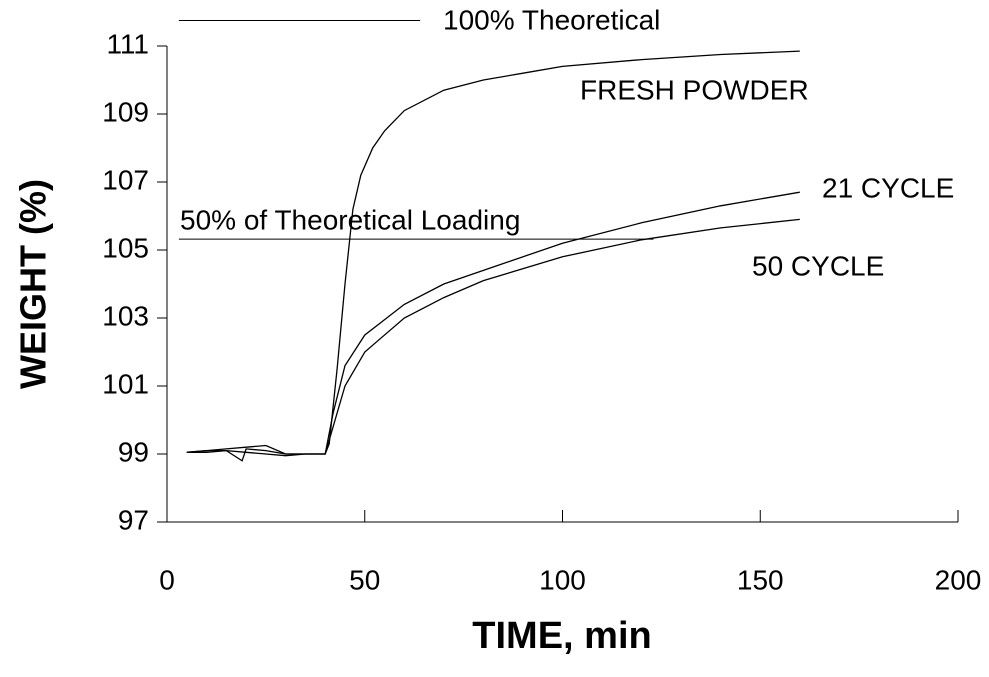 This screenshot has width=989, height=677. What do you see at coordinates (760, 579) in the screenshot?
I see `x-tick-label: 150` at bounding box center [760, 579].